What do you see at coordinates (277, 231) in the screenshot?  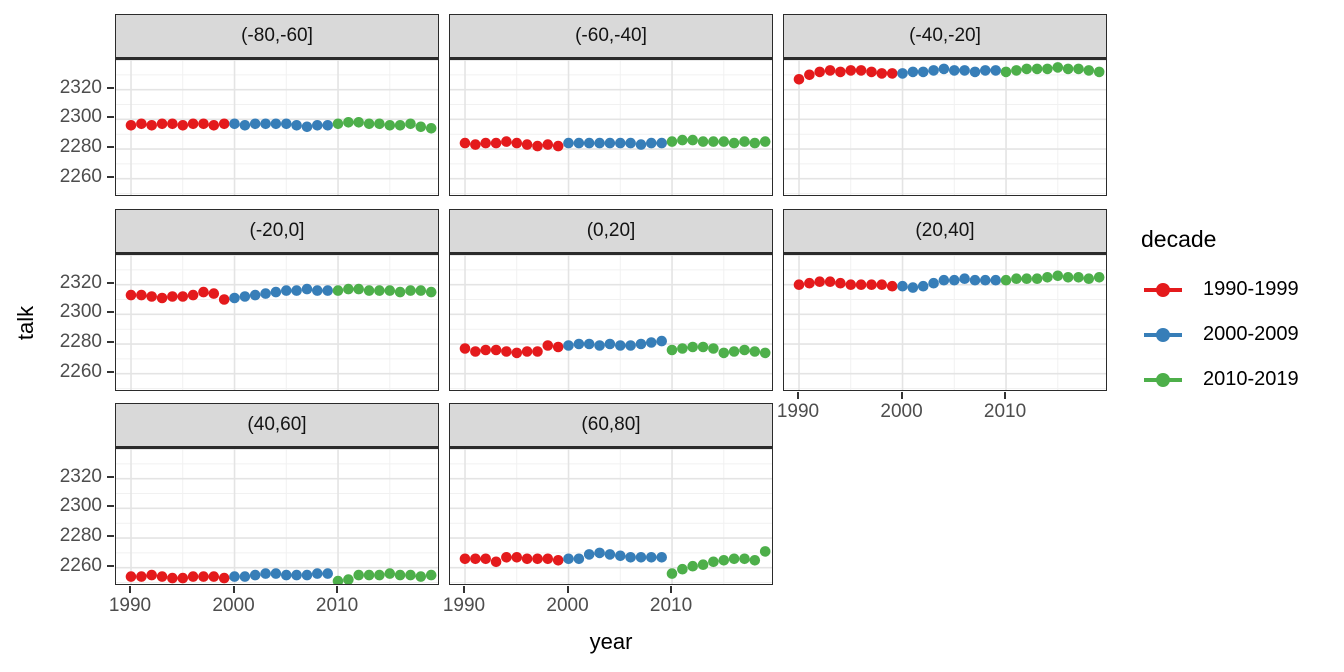 I see `facet-strip: (-20,0]` at bounding box center [277, 231].